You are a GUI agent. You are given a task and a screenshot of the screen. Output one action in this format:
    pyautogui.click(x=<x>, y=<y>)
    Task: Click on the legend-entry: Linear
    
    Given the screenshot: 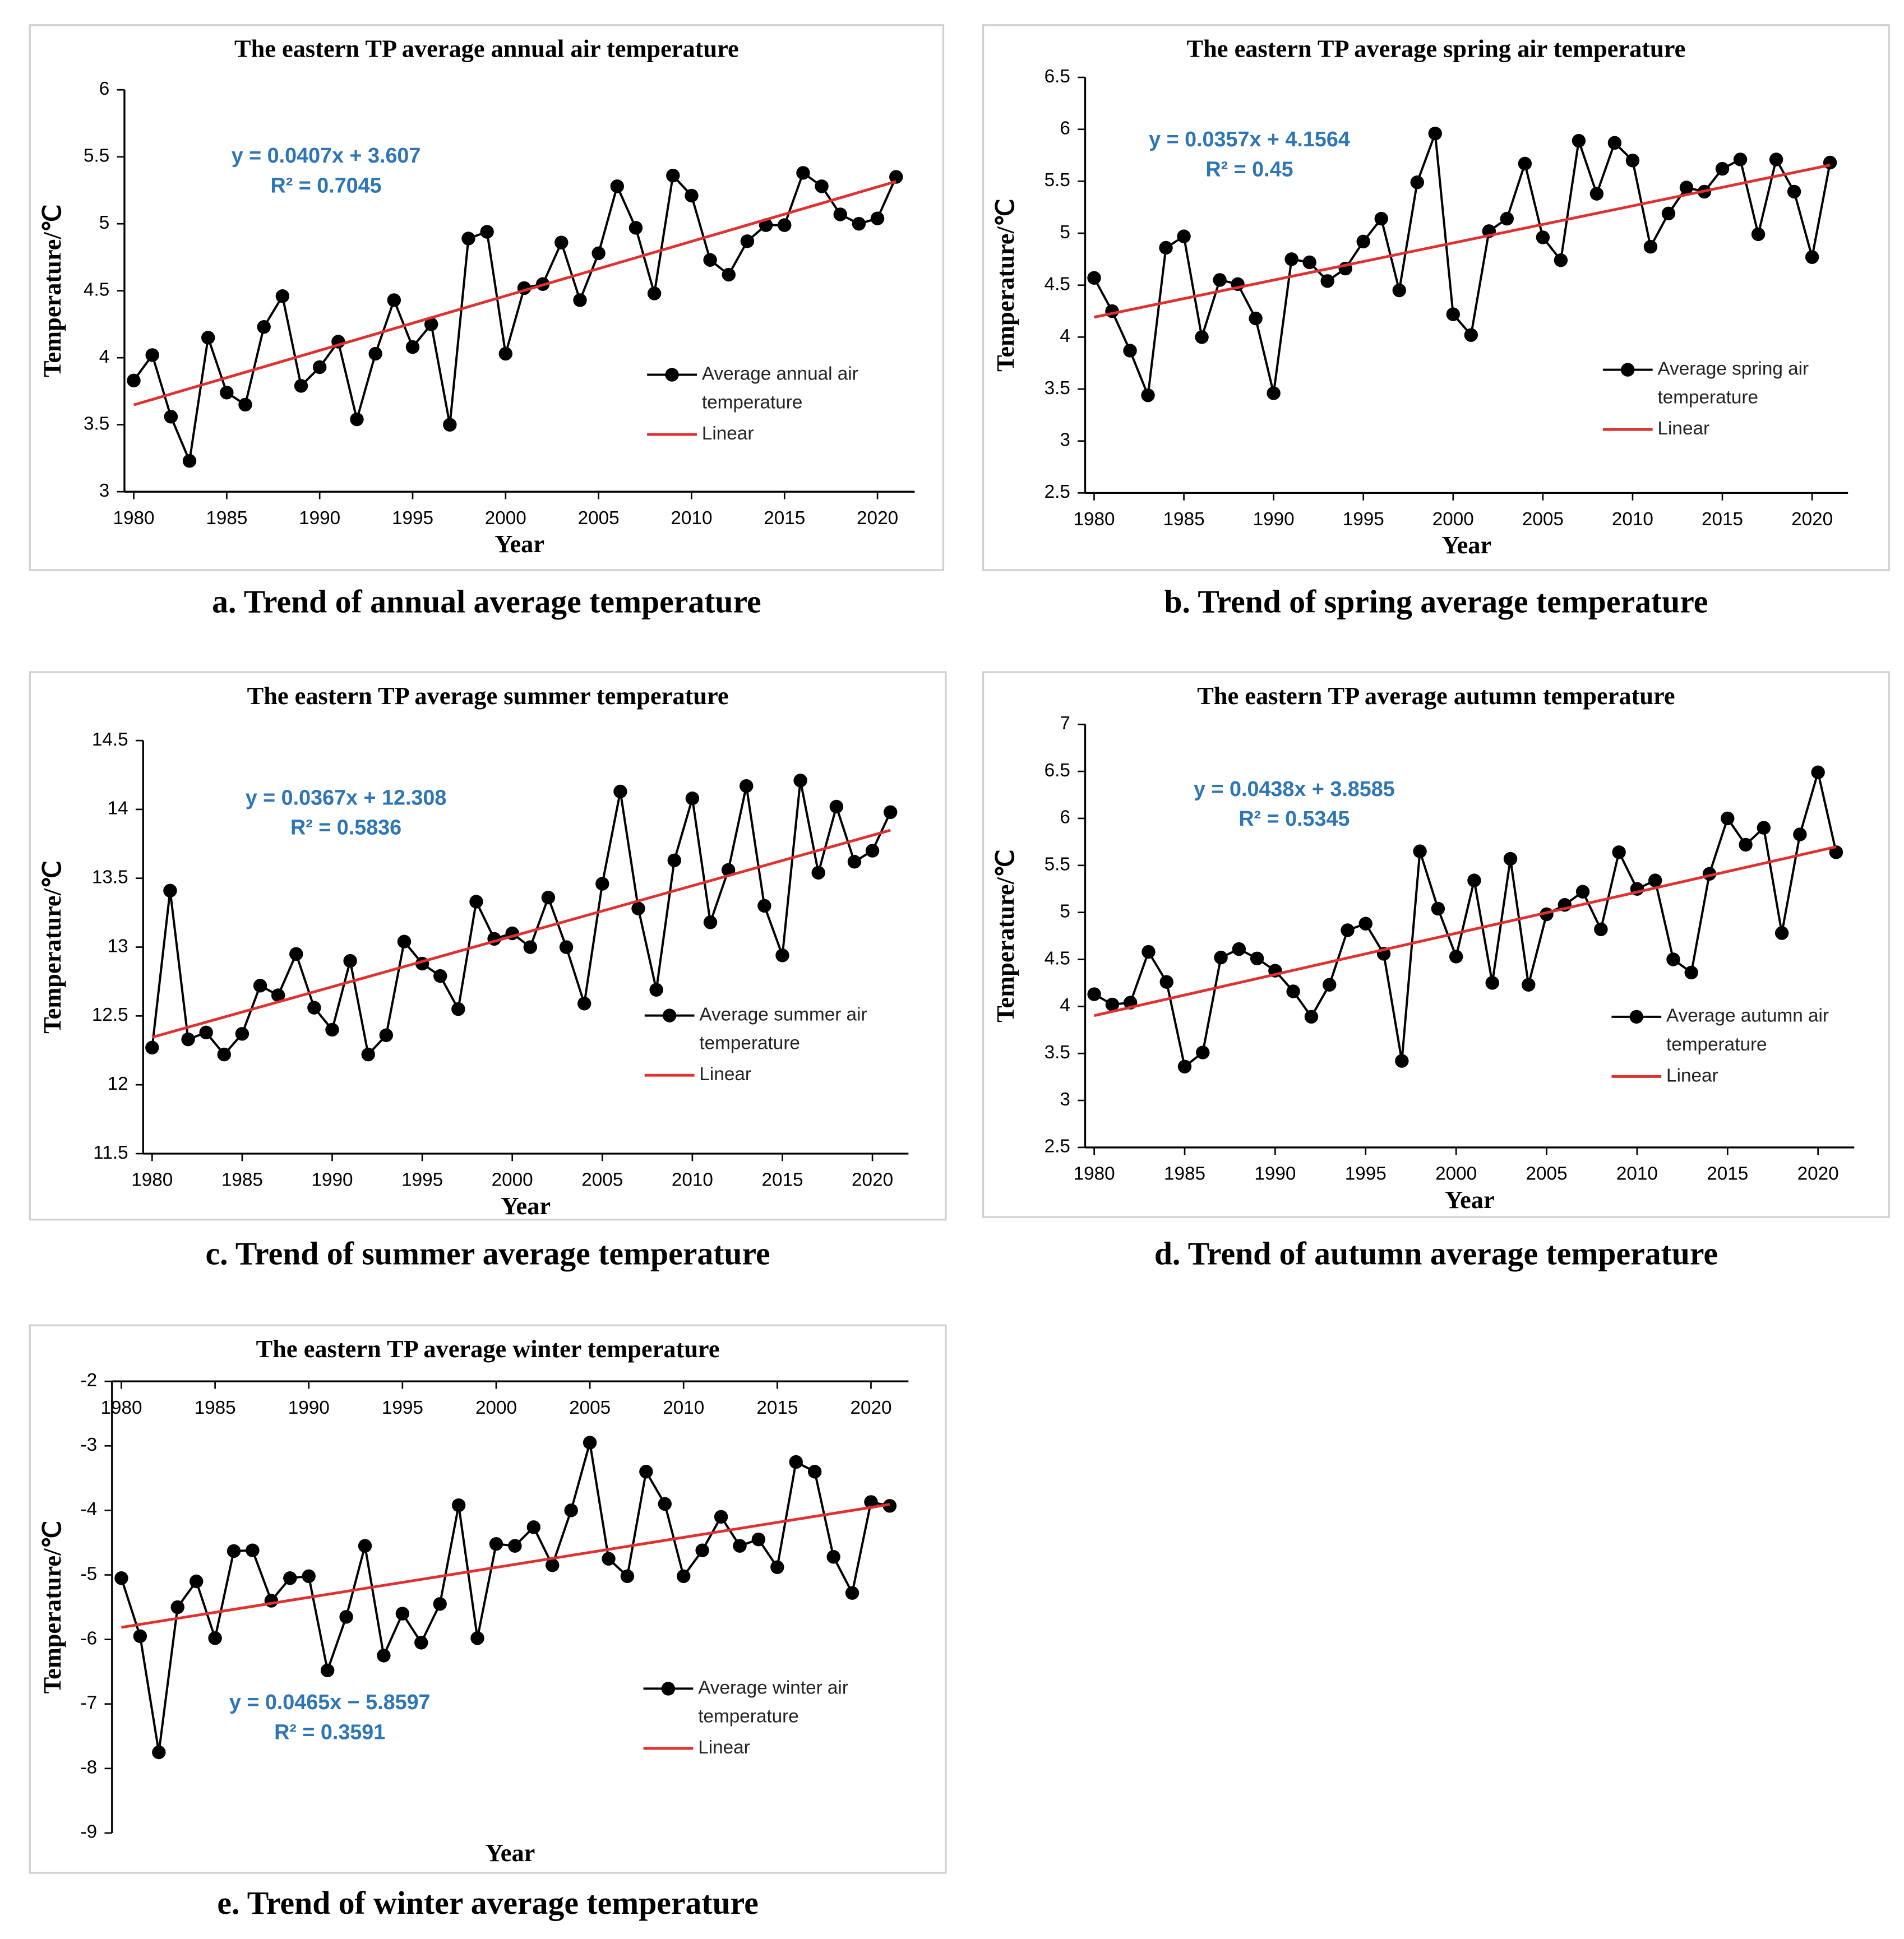 What is the action you would take?
    pyautogui.click(x=728, y=434)
    